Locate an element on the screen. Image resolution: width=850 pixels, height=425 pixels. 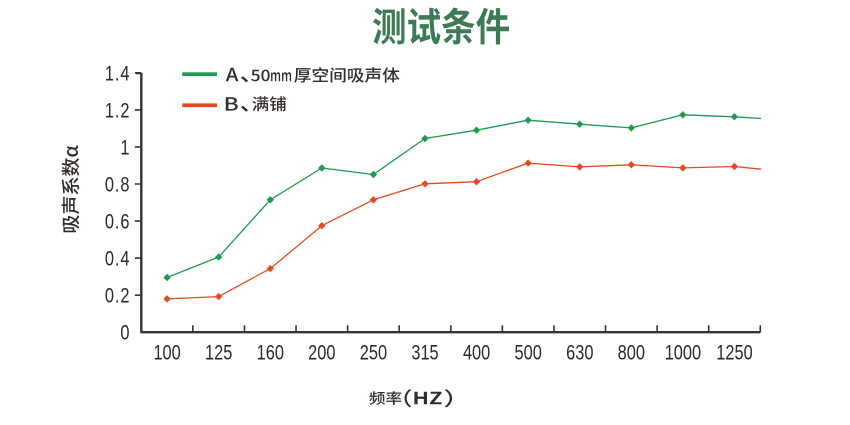
svg-text: 0.4 is located at coordinates (118, 258).